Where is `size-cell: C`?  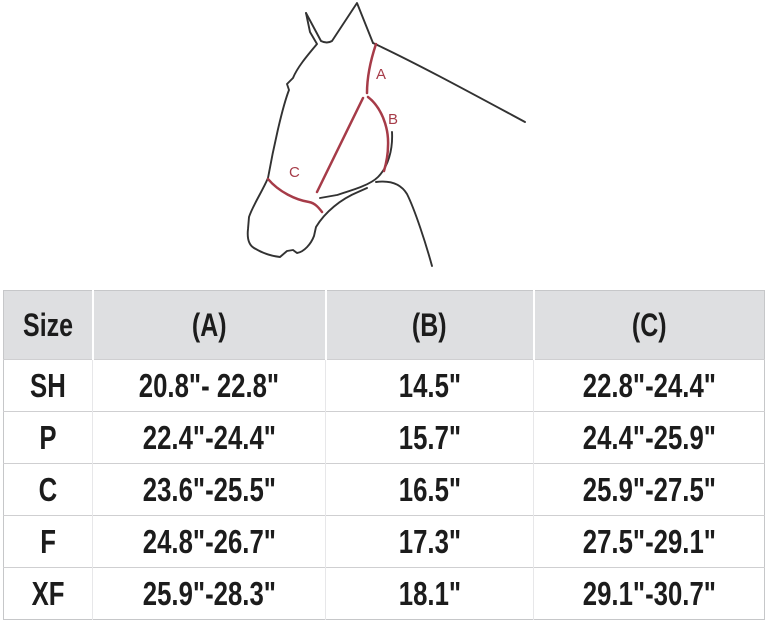 size-cell: C is located at coordinates (48, 489).